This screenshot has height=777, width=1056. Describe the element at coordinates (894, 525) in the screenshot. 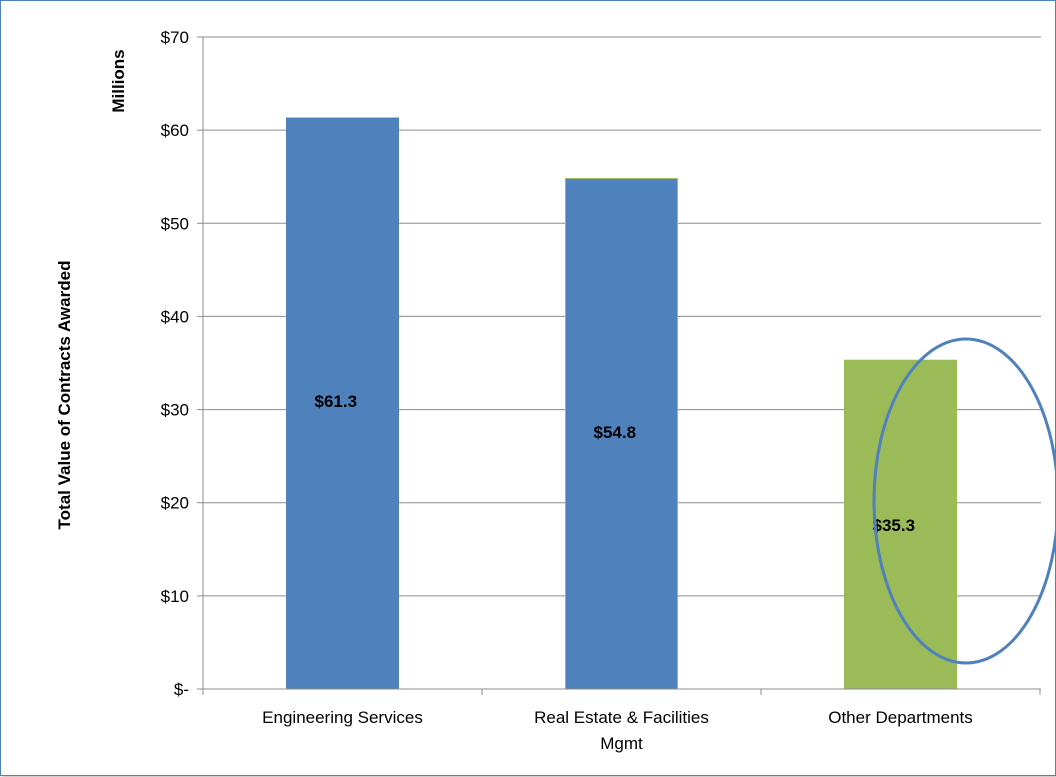

I see `data-label-3: $35.3` at that location.